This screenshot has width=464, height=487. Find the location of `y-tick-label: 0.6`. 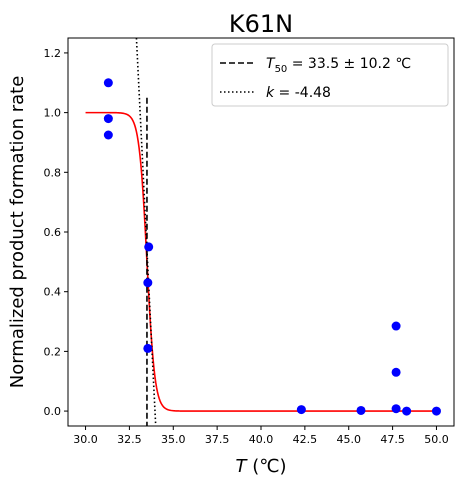

y-tick-label: 0.6 is located at coordinates (53, 232).